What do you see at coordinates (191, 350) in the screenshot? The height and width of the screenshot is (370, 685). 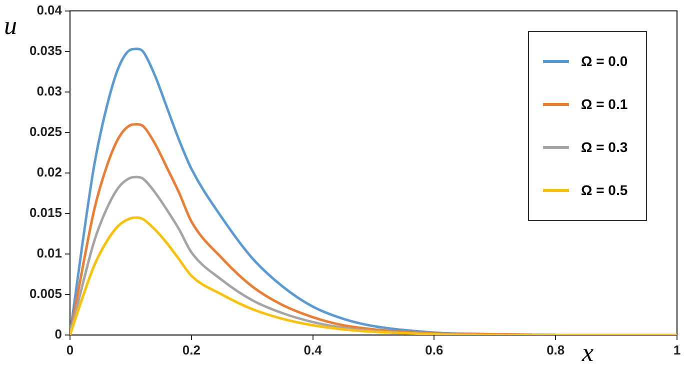 I see `x-tick-label: 0.2` at bounding box center [191, 350].